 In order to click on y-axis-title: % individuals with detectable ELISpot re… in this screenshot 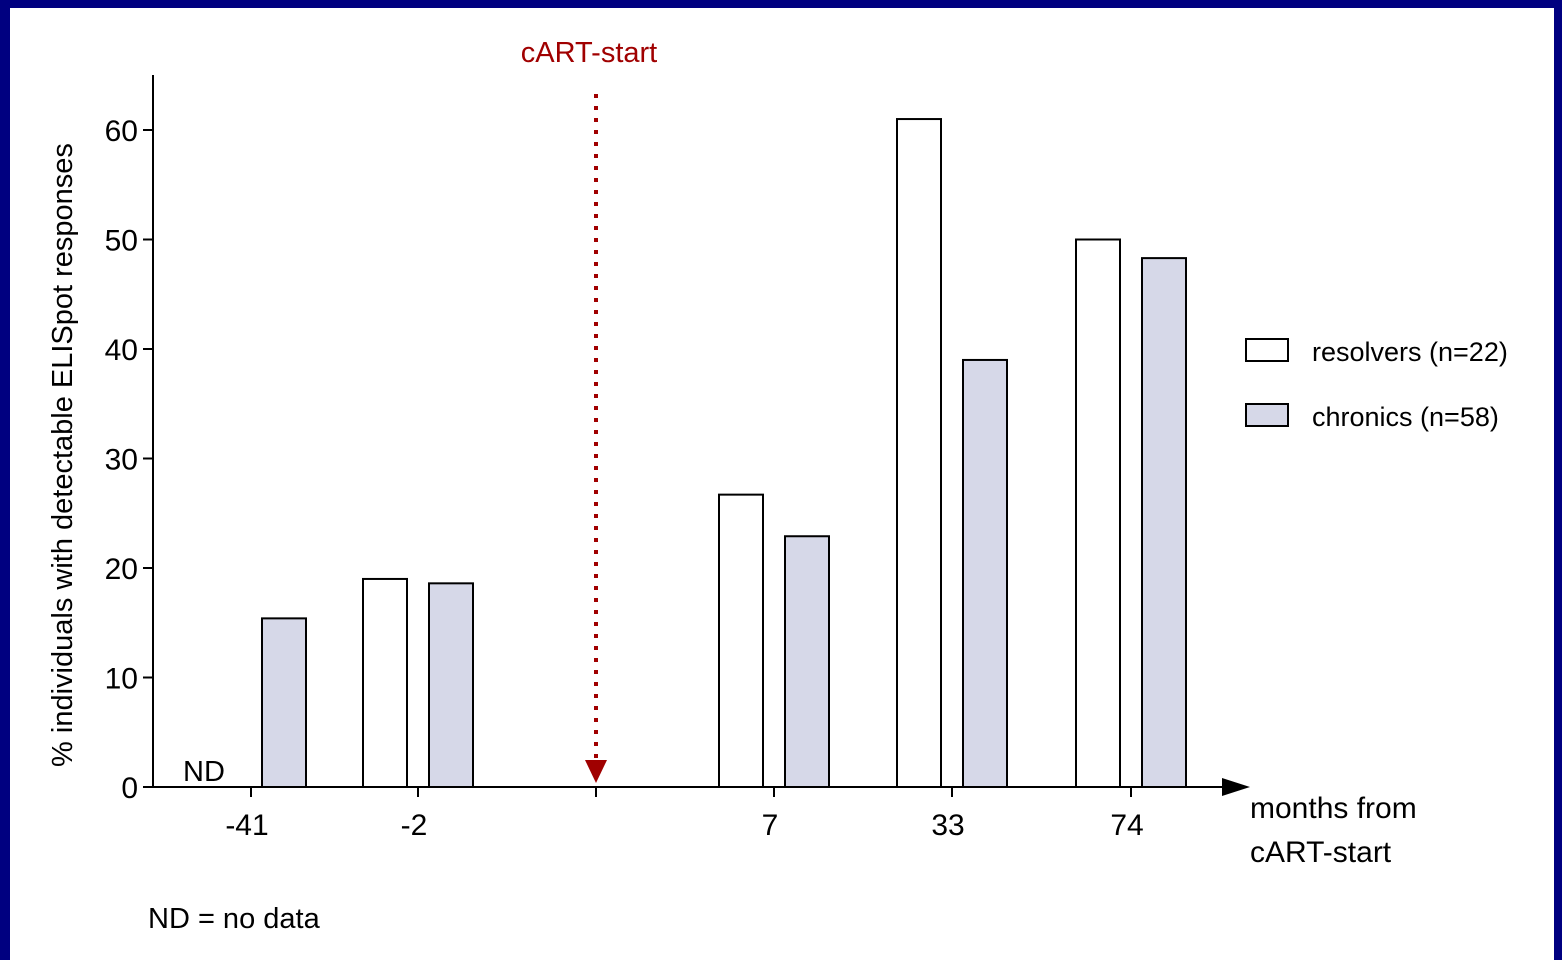, I will do `click(63, 455)`.